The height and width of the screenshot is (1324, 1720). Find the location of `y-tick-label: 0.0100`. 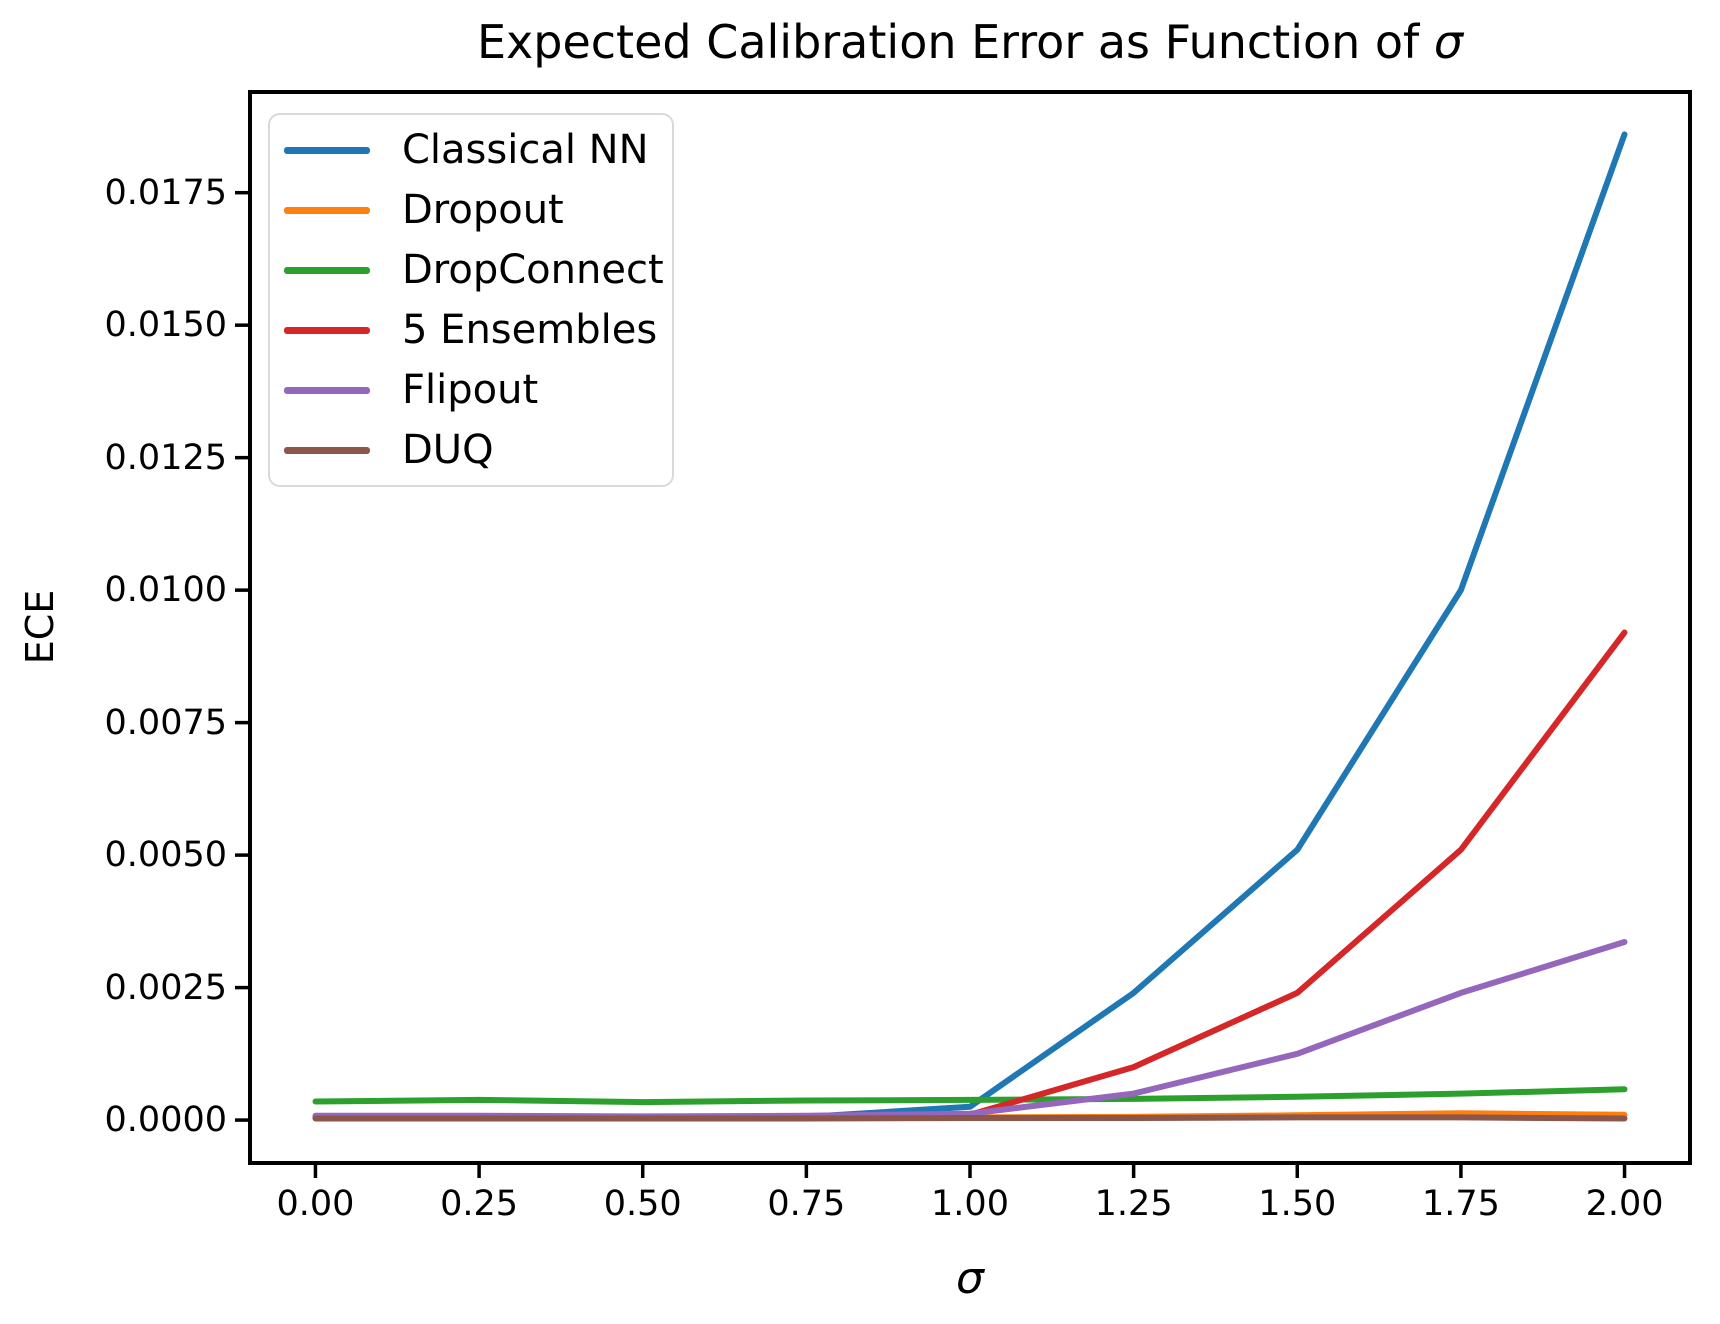

y-tick-label: 0.0100 is located at coordinates (165, 590).